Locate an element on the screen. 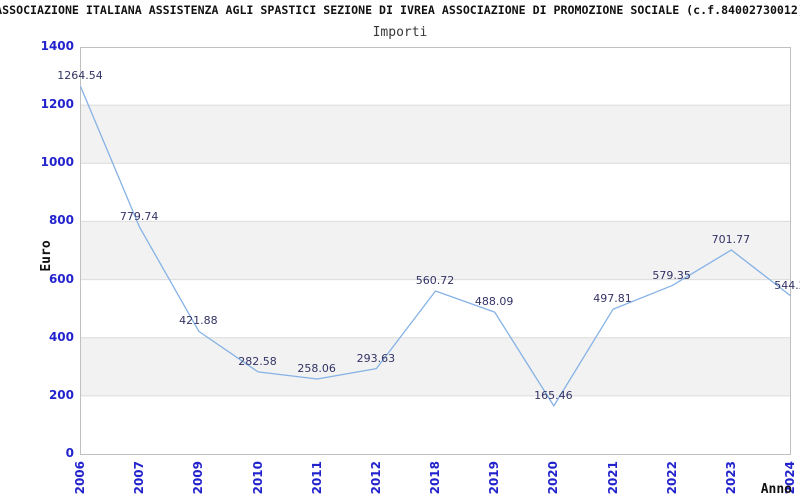 This screenshot has height=500, width=800. data-point-label: 421.88 is located at coordinates (198, 321).